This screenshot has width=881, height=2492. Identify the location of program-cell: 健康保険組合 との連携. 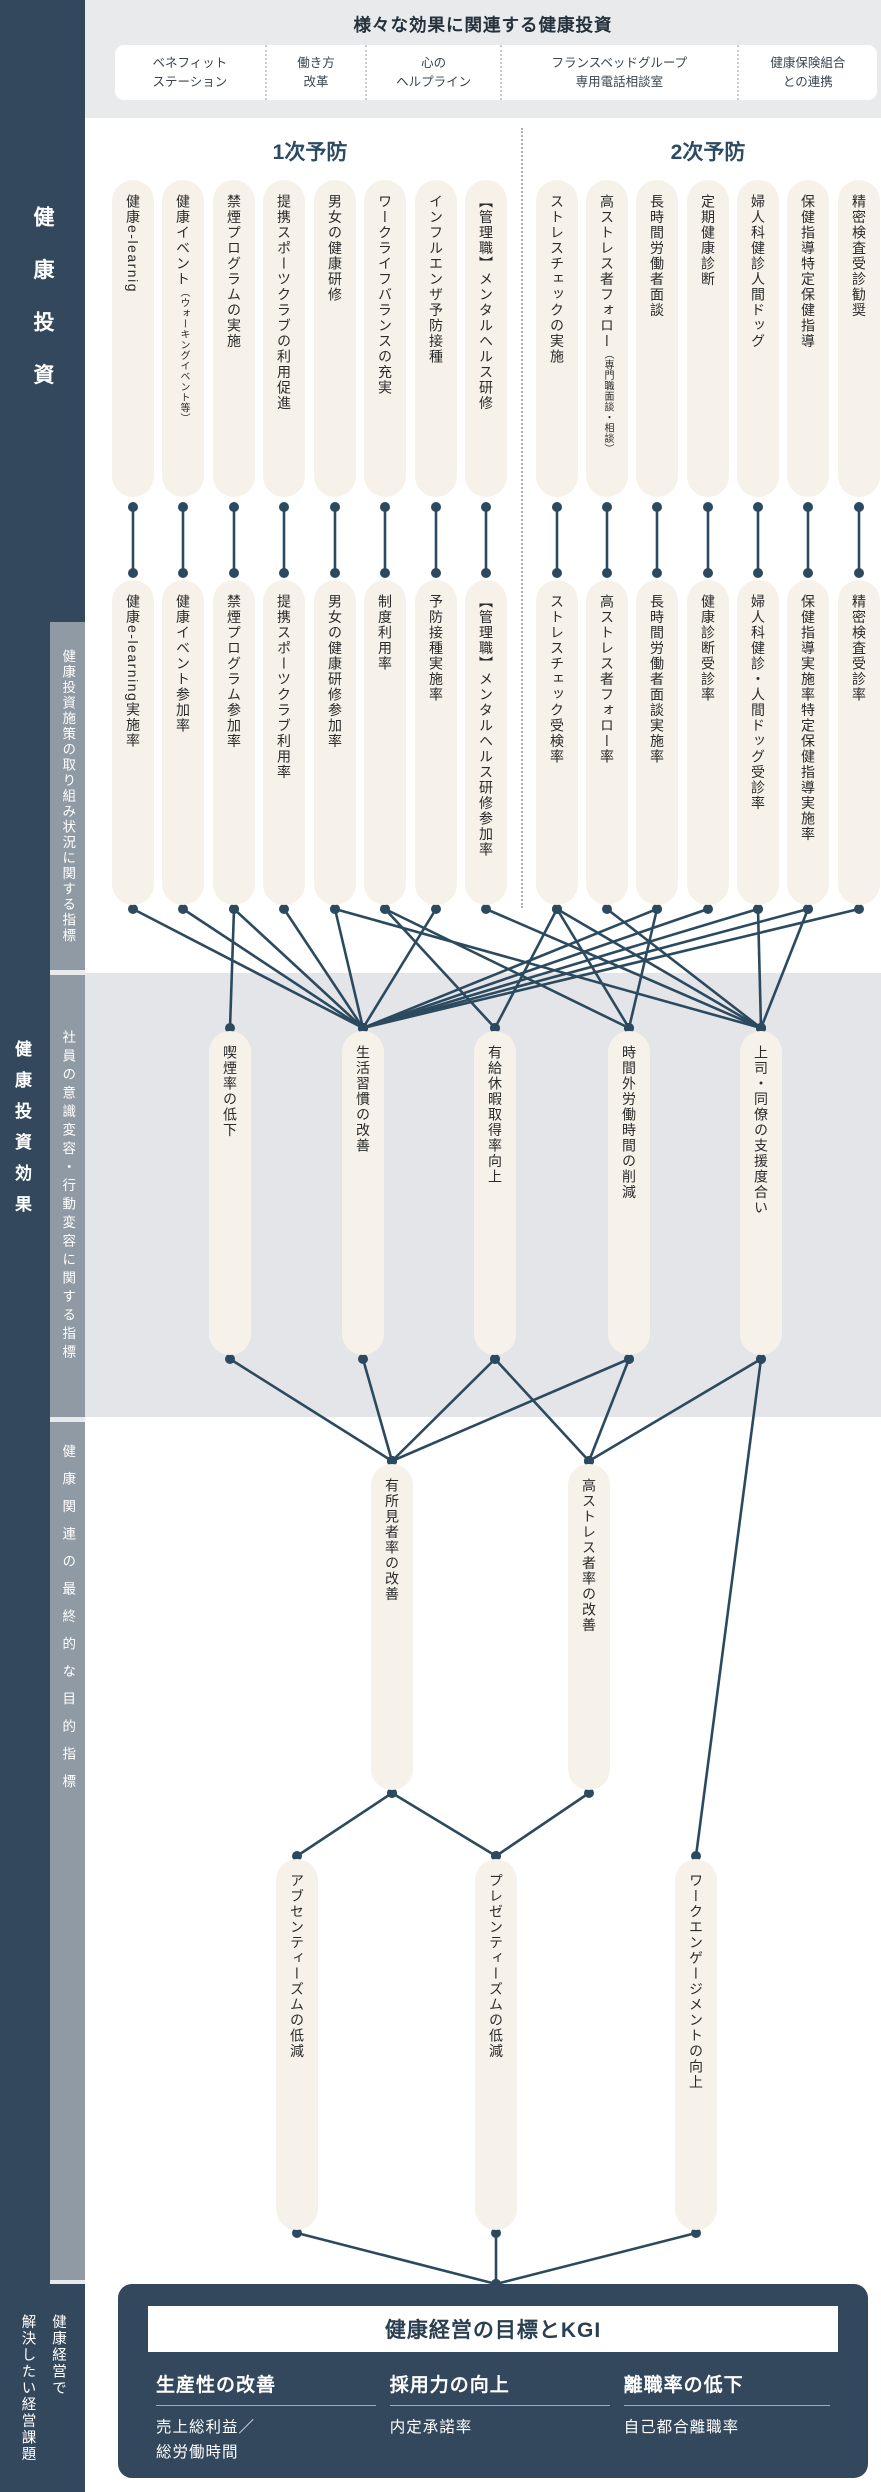
(806, 72).